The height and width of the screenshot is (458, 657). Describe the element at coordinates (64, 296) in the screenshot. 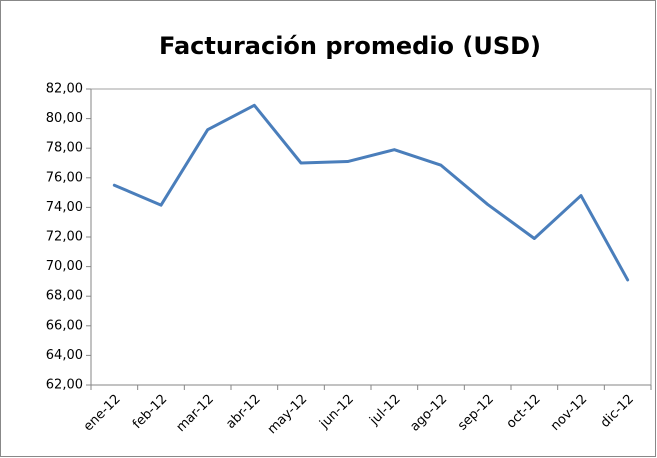

I see `y-tick-label: 68,00` at that location.